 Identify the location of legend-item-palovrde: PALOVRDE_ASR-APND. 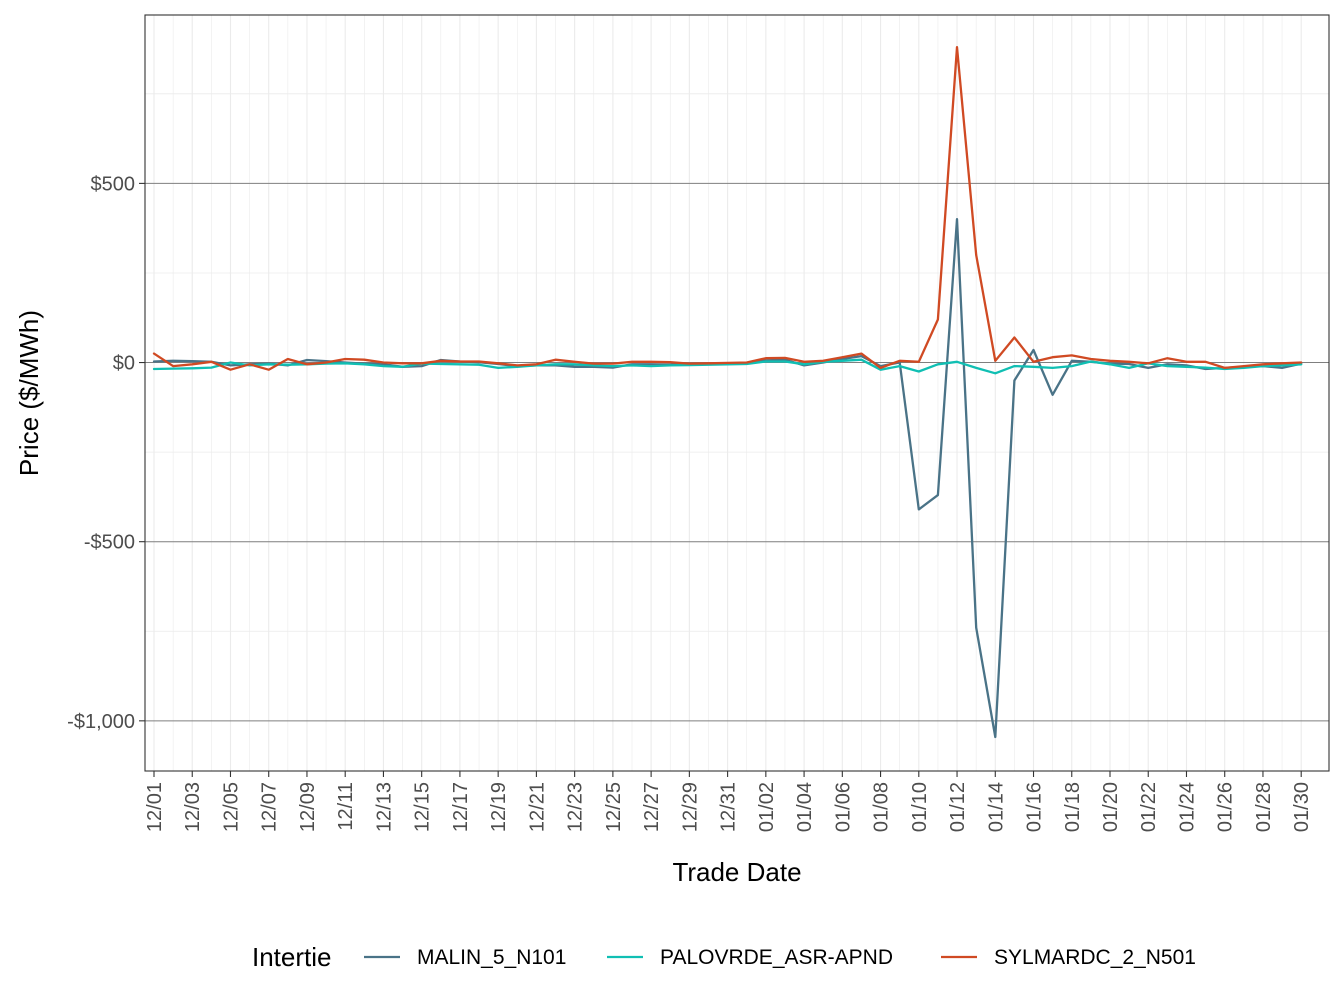
(750, 957).